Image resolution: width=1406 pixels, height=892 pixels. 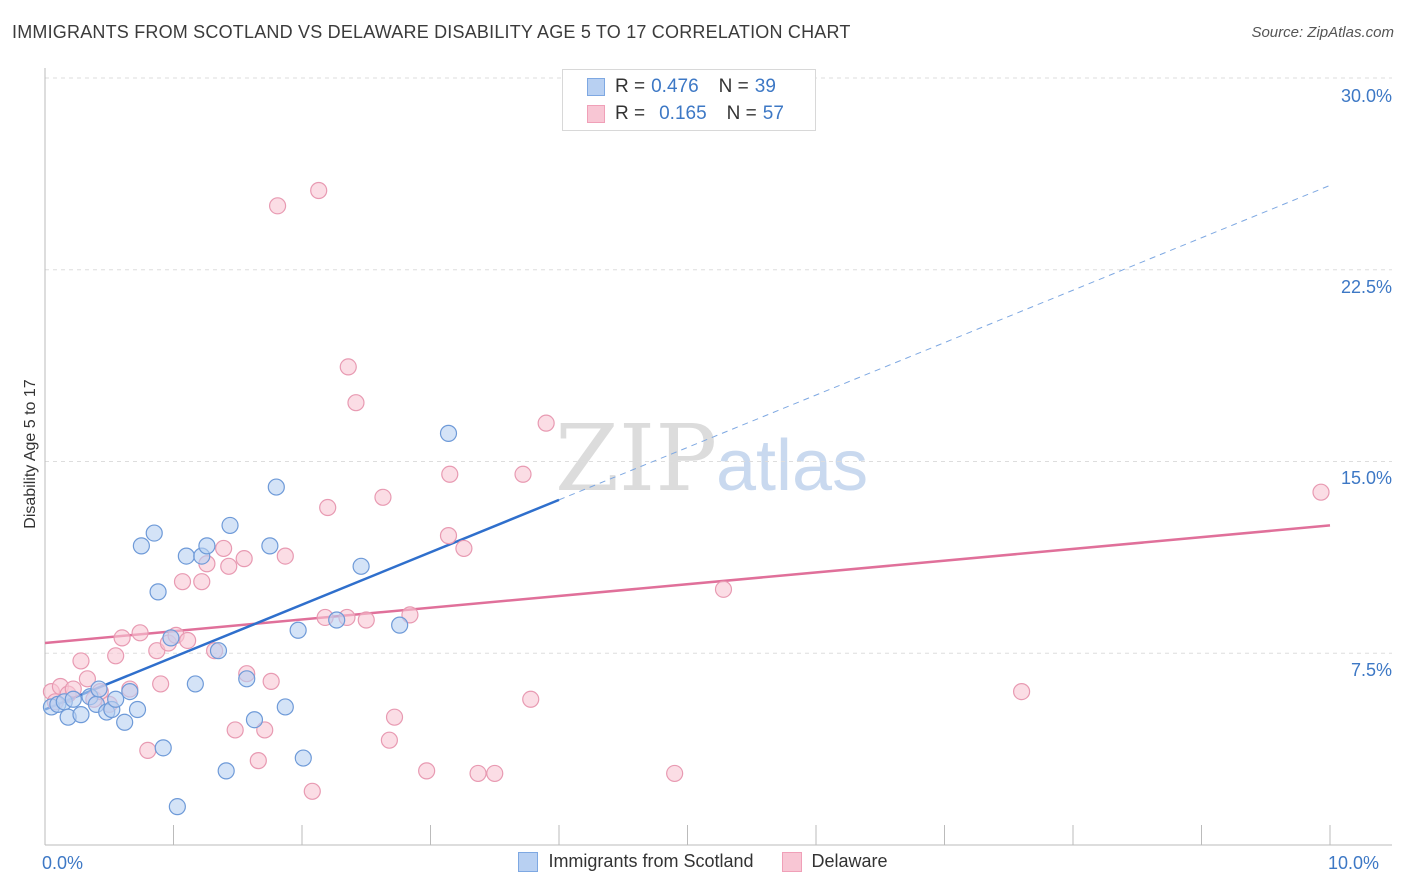 What do you see at coordinates (596, 114) in the screenshot?
I see `delaware-swatch` at bounding box center [596, 114].